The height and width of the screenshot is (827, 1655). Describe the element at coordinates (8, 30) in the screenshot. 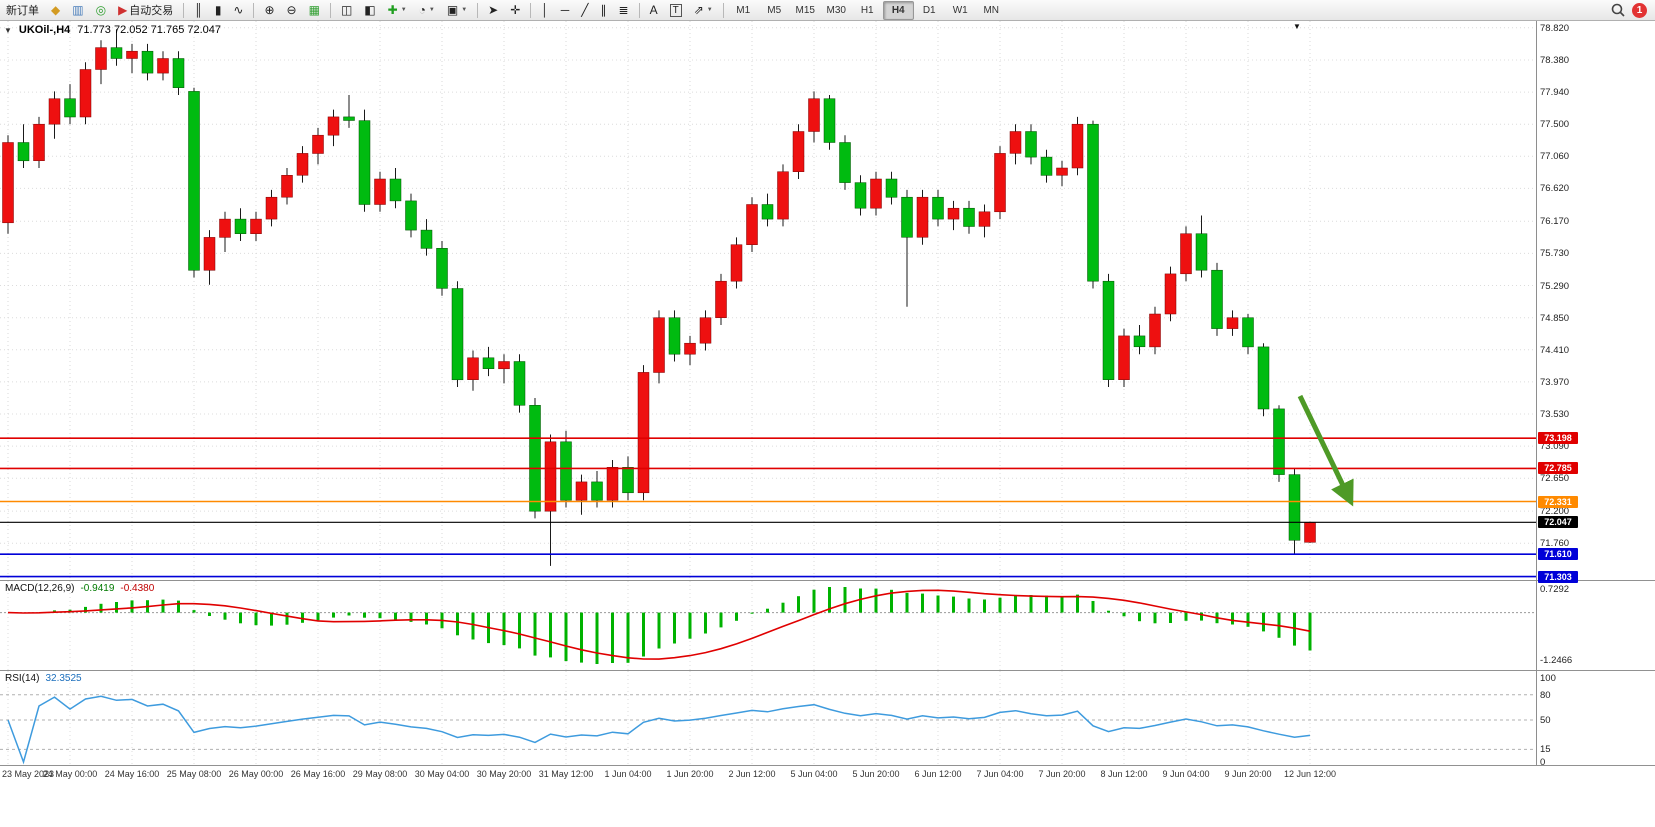

I see `one-click-trading-collapse-icon: ▼` at that location.